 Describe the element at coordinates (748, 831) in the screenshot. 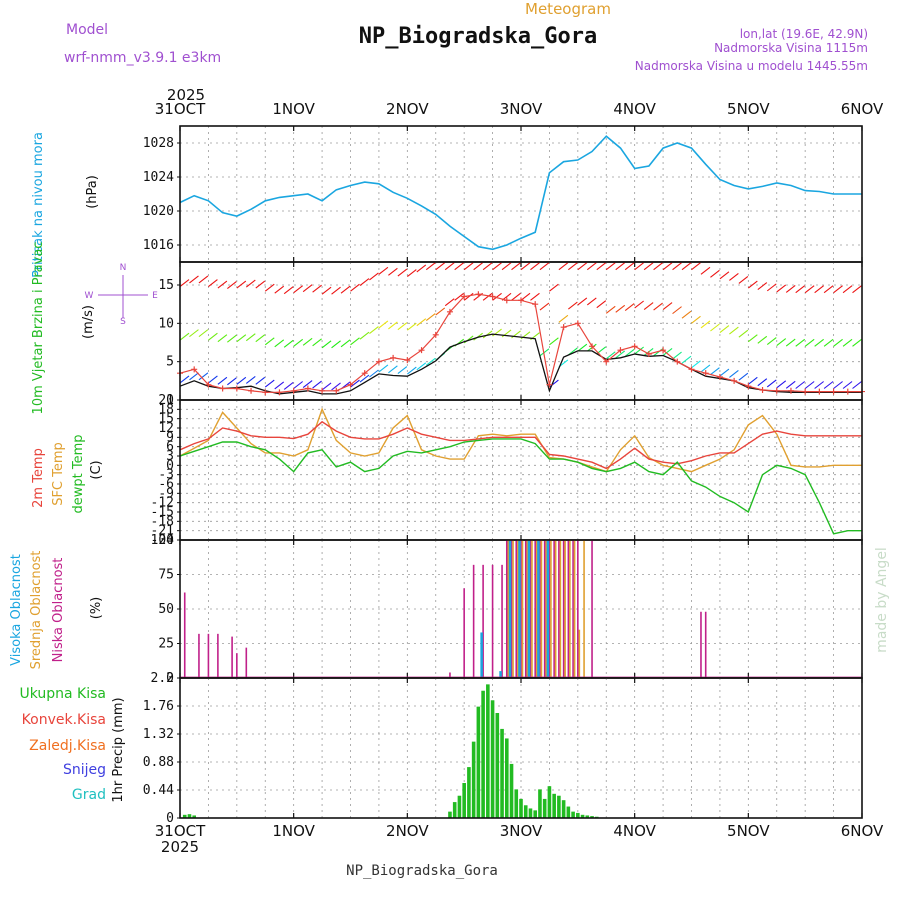

I see `bottom-date-label: 5NOV` at that location.